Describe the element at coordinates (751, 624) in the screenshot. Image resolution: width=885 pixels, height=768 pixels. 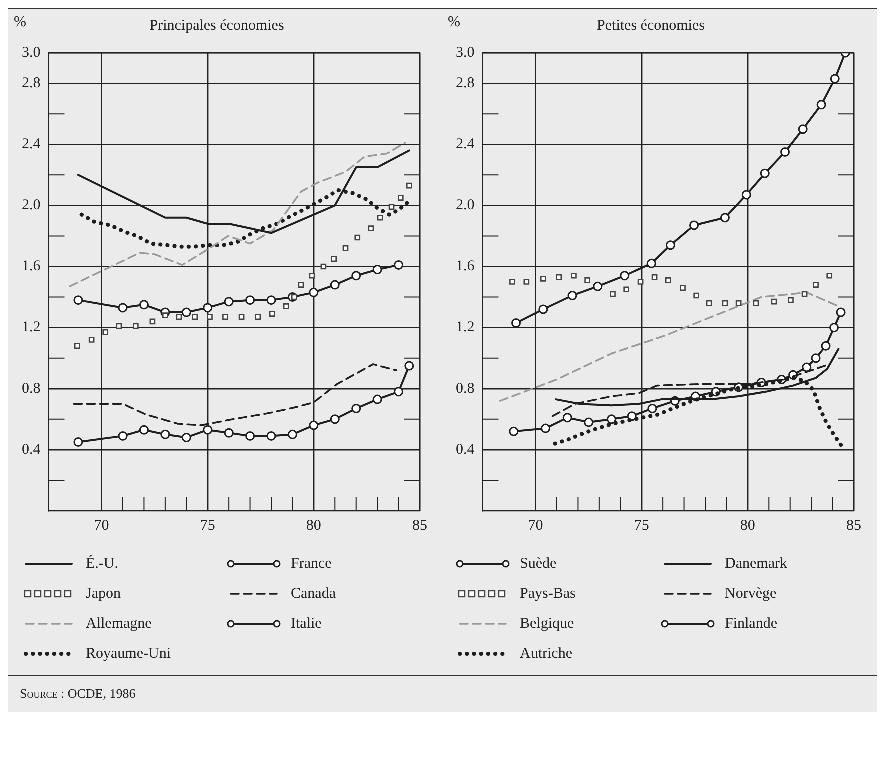
I see `legend-label: Finlande` at that location.